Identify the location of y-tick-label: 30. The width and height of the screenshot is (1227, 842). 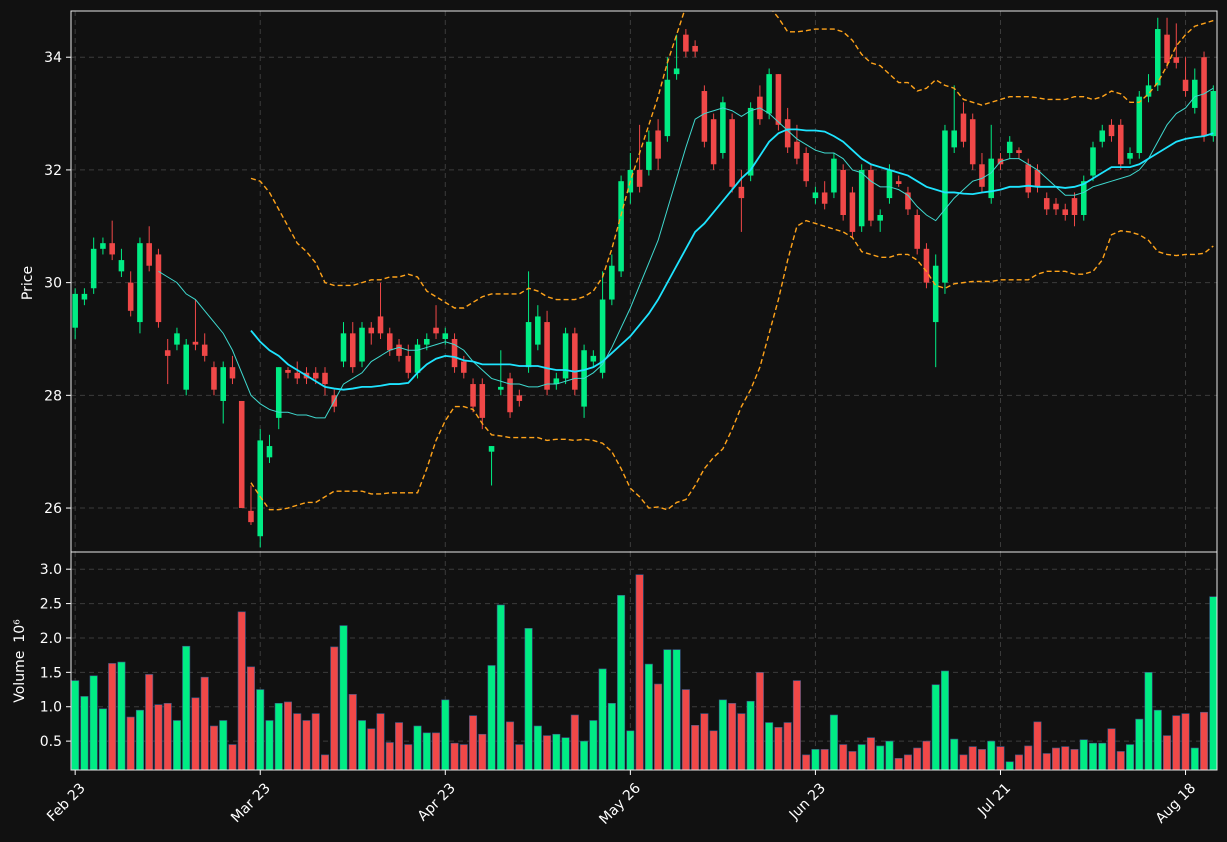
(53, 284).